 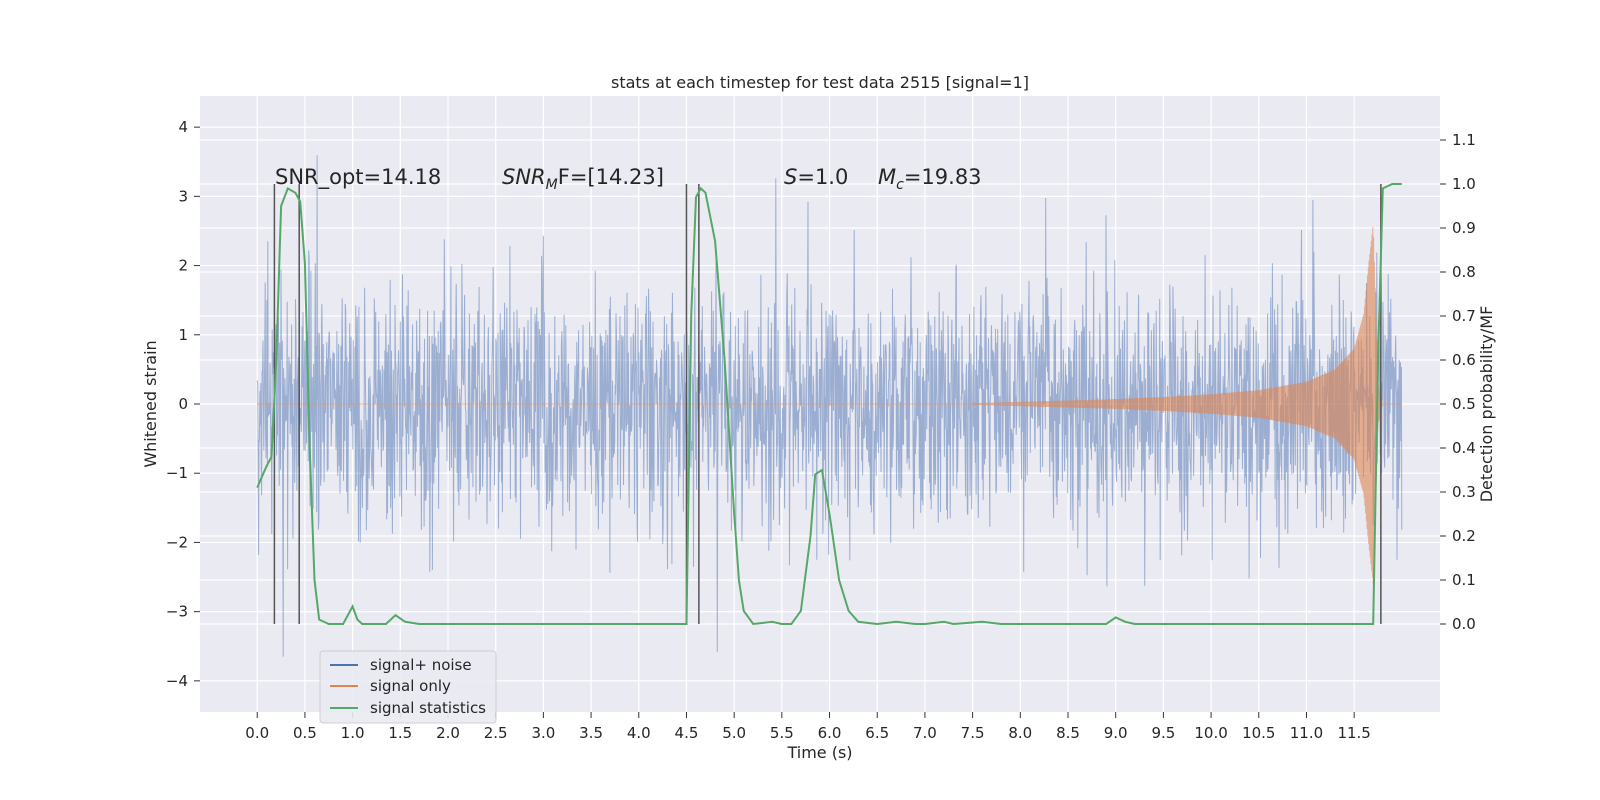 I want to click on y-left-tick-label: 4, so click(x=183, y=127).